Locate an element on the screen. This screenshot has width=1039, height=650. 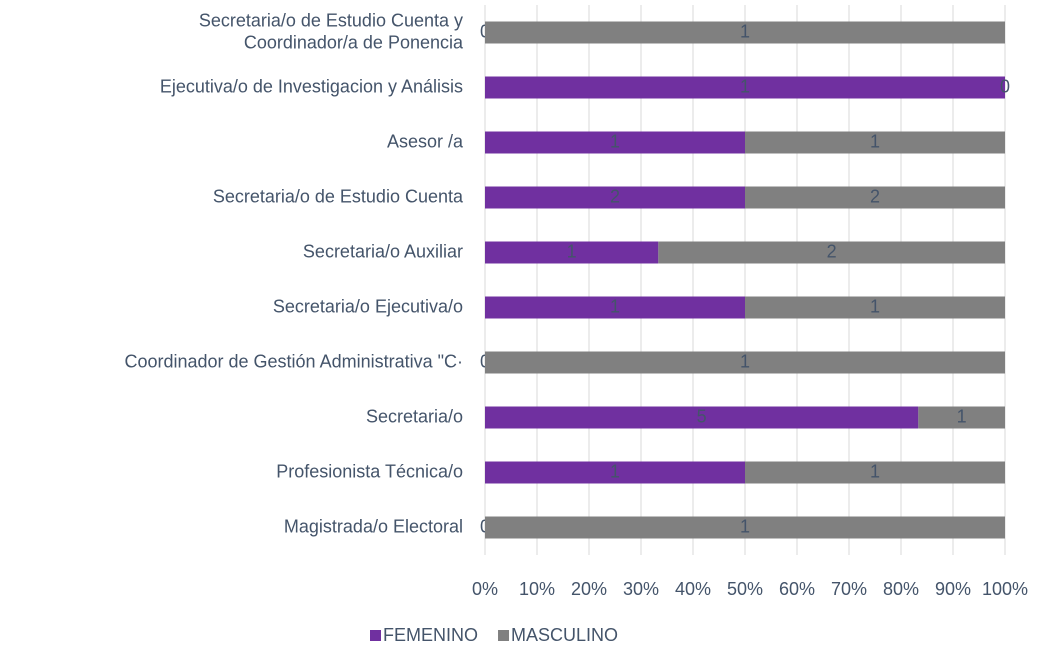
x-tick-label: 30% is located at coordinates (641, 589).